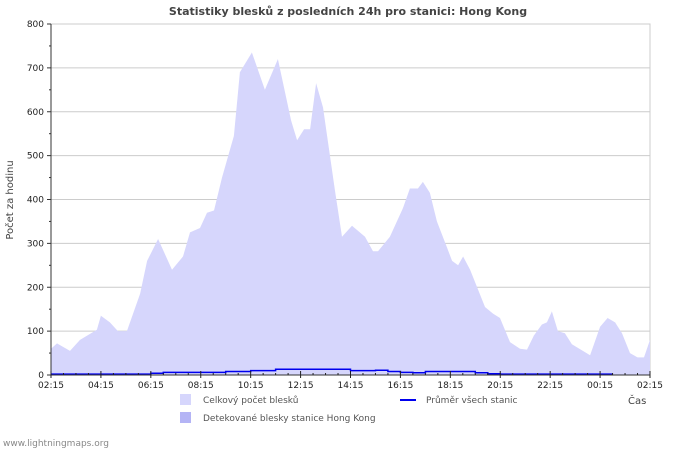 The height and width of the screenshot is (450, 700). Describe the element at coordinates (450, 386) in the screenshot. I see `x-tick-label: 18:15` at that location.